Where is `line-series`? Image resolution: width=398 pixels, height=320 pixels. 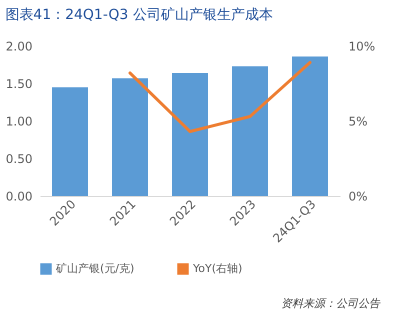
line-series is located at coordinates (220, 97).